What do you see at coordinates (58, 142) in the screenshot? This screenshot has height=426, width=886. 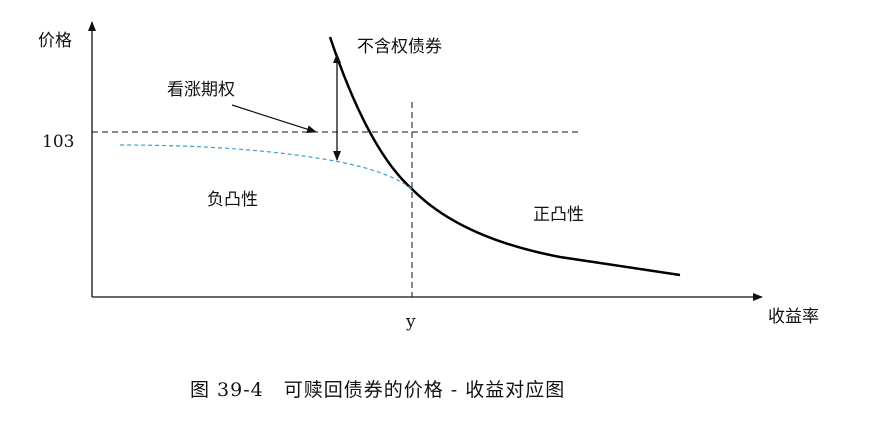 I see `price-103-label: 103` at bounding box center [58, 142].